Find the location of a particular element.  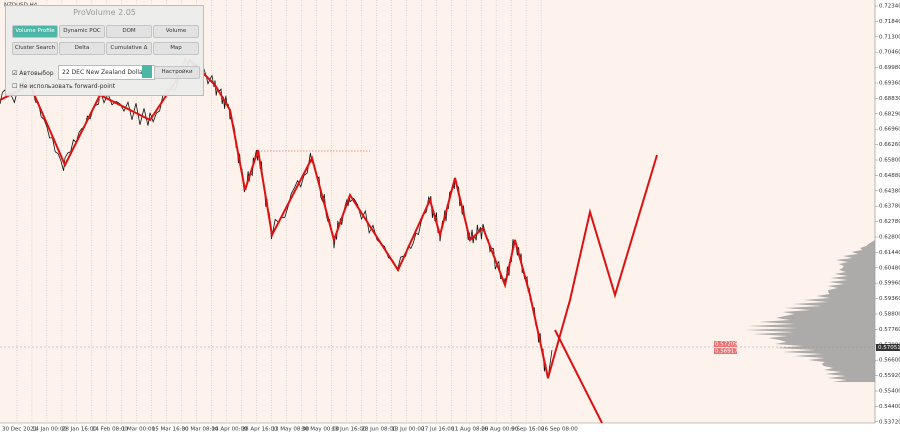

level-label: 0.56917 is located at coordinates (726, 352).